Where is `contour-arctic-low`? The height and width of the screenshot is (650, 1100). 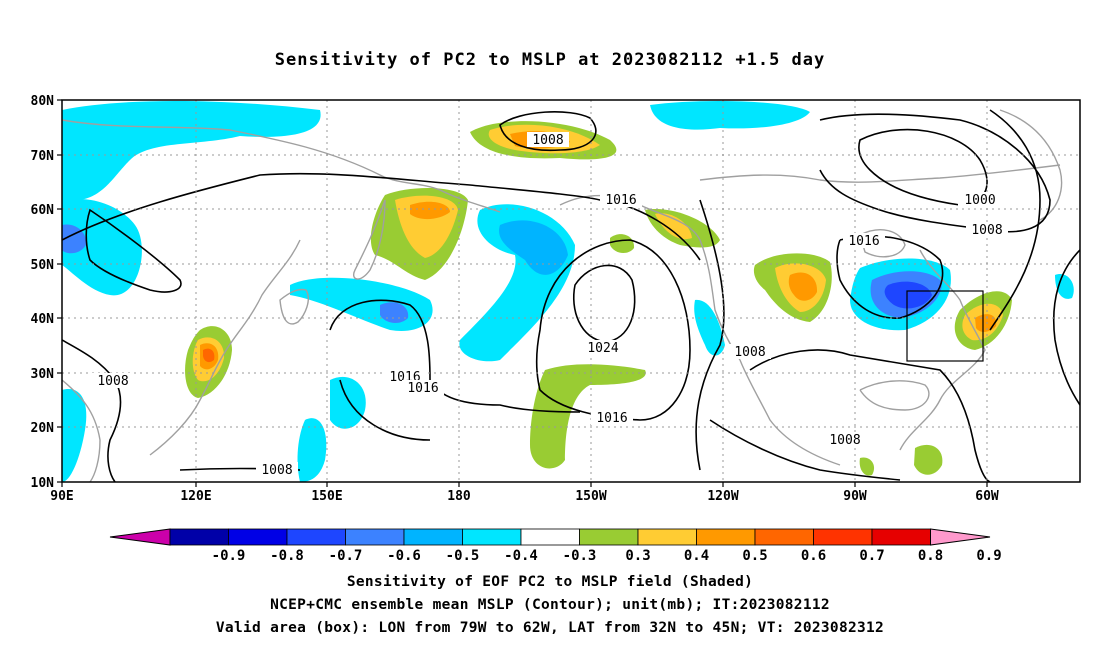
contour-arctic-low is located at coordinates (548, 131).